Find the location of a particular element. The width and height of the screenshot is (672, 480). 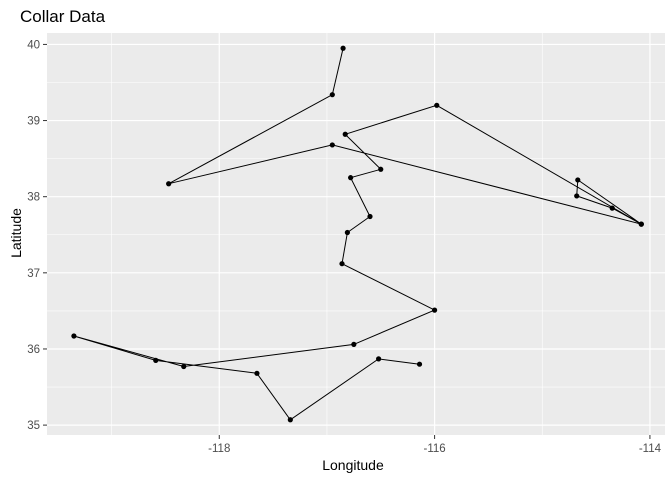

y-tick-label: 38 is located at coordinates (33, 198).